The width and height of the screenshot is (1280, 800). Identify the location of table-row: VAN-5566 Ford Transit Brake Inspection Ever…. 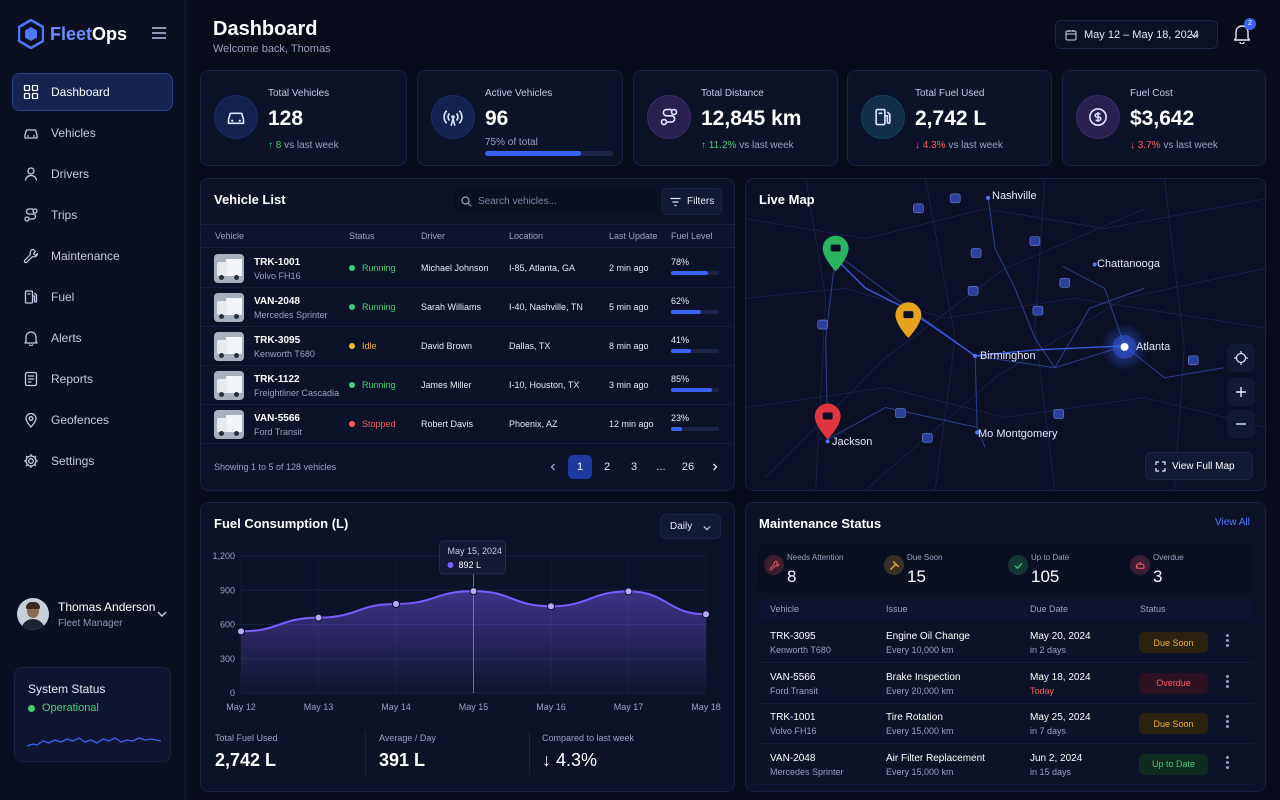
(1005, 684).